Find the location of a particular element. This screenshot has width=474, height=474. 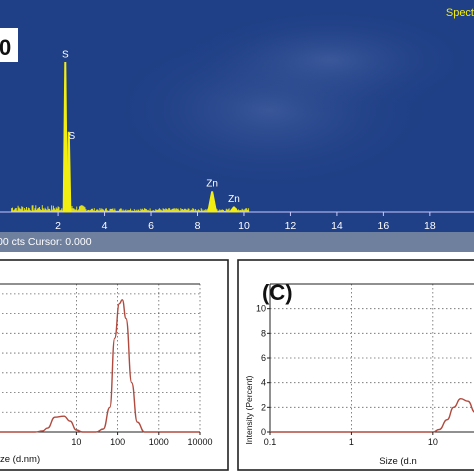

eds-x-tick-label: 18 is located at coordinates (430, 226).